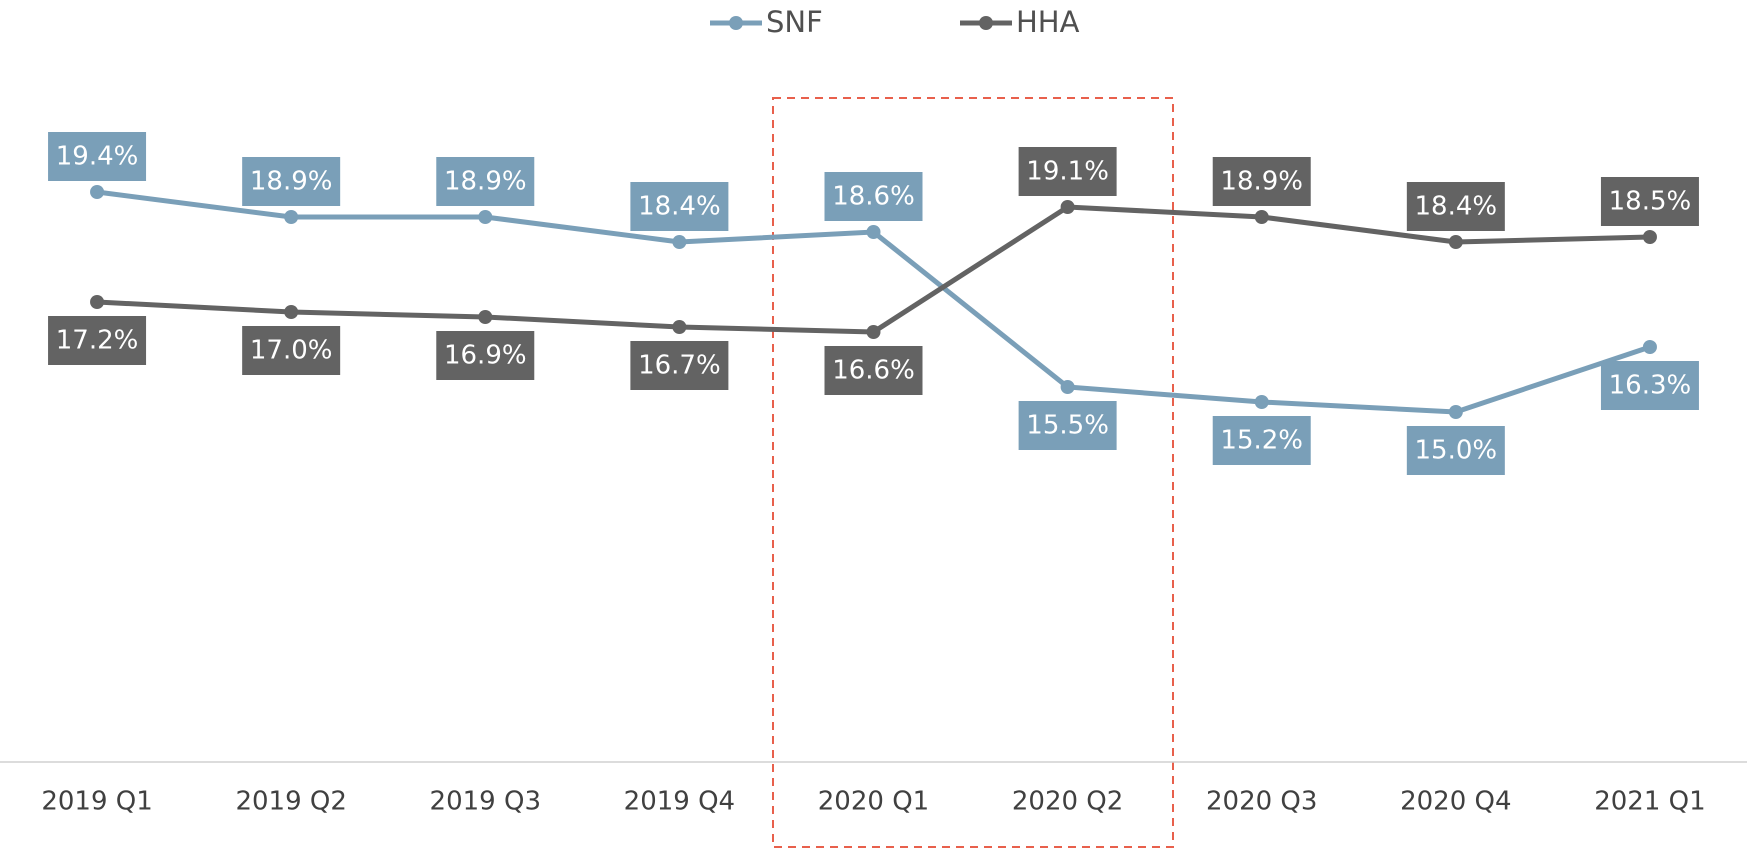  Describe the element at coordinates (1455, 802) in the screenshot. I see `x-tick-label: 2020 Q4` at that location.